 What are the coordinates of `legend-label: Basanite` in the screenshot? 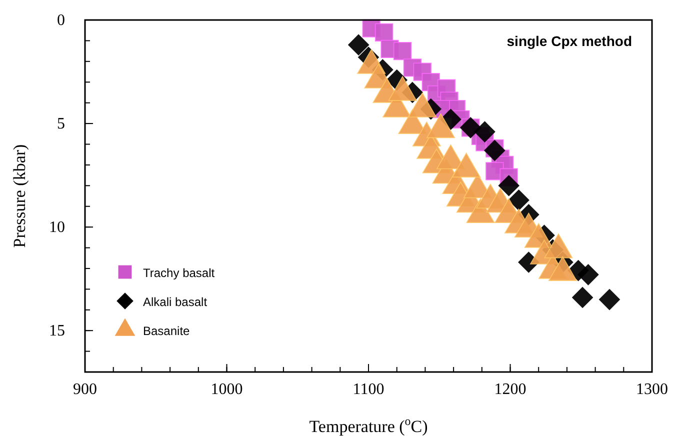 It's located at (166, 331).